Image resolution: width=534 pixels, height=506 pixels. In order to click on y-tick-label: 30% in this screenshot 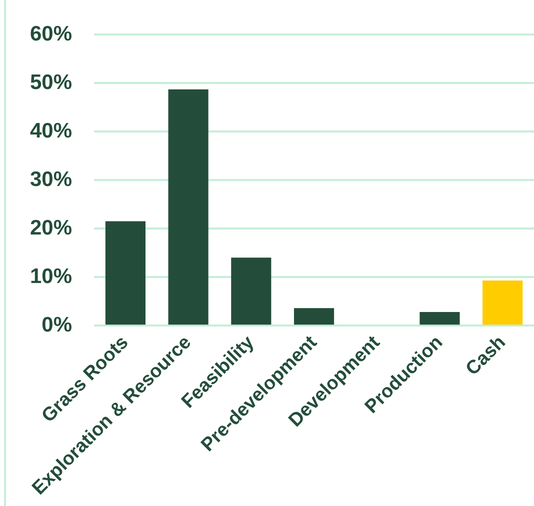, I will do `click(51, 179)`.